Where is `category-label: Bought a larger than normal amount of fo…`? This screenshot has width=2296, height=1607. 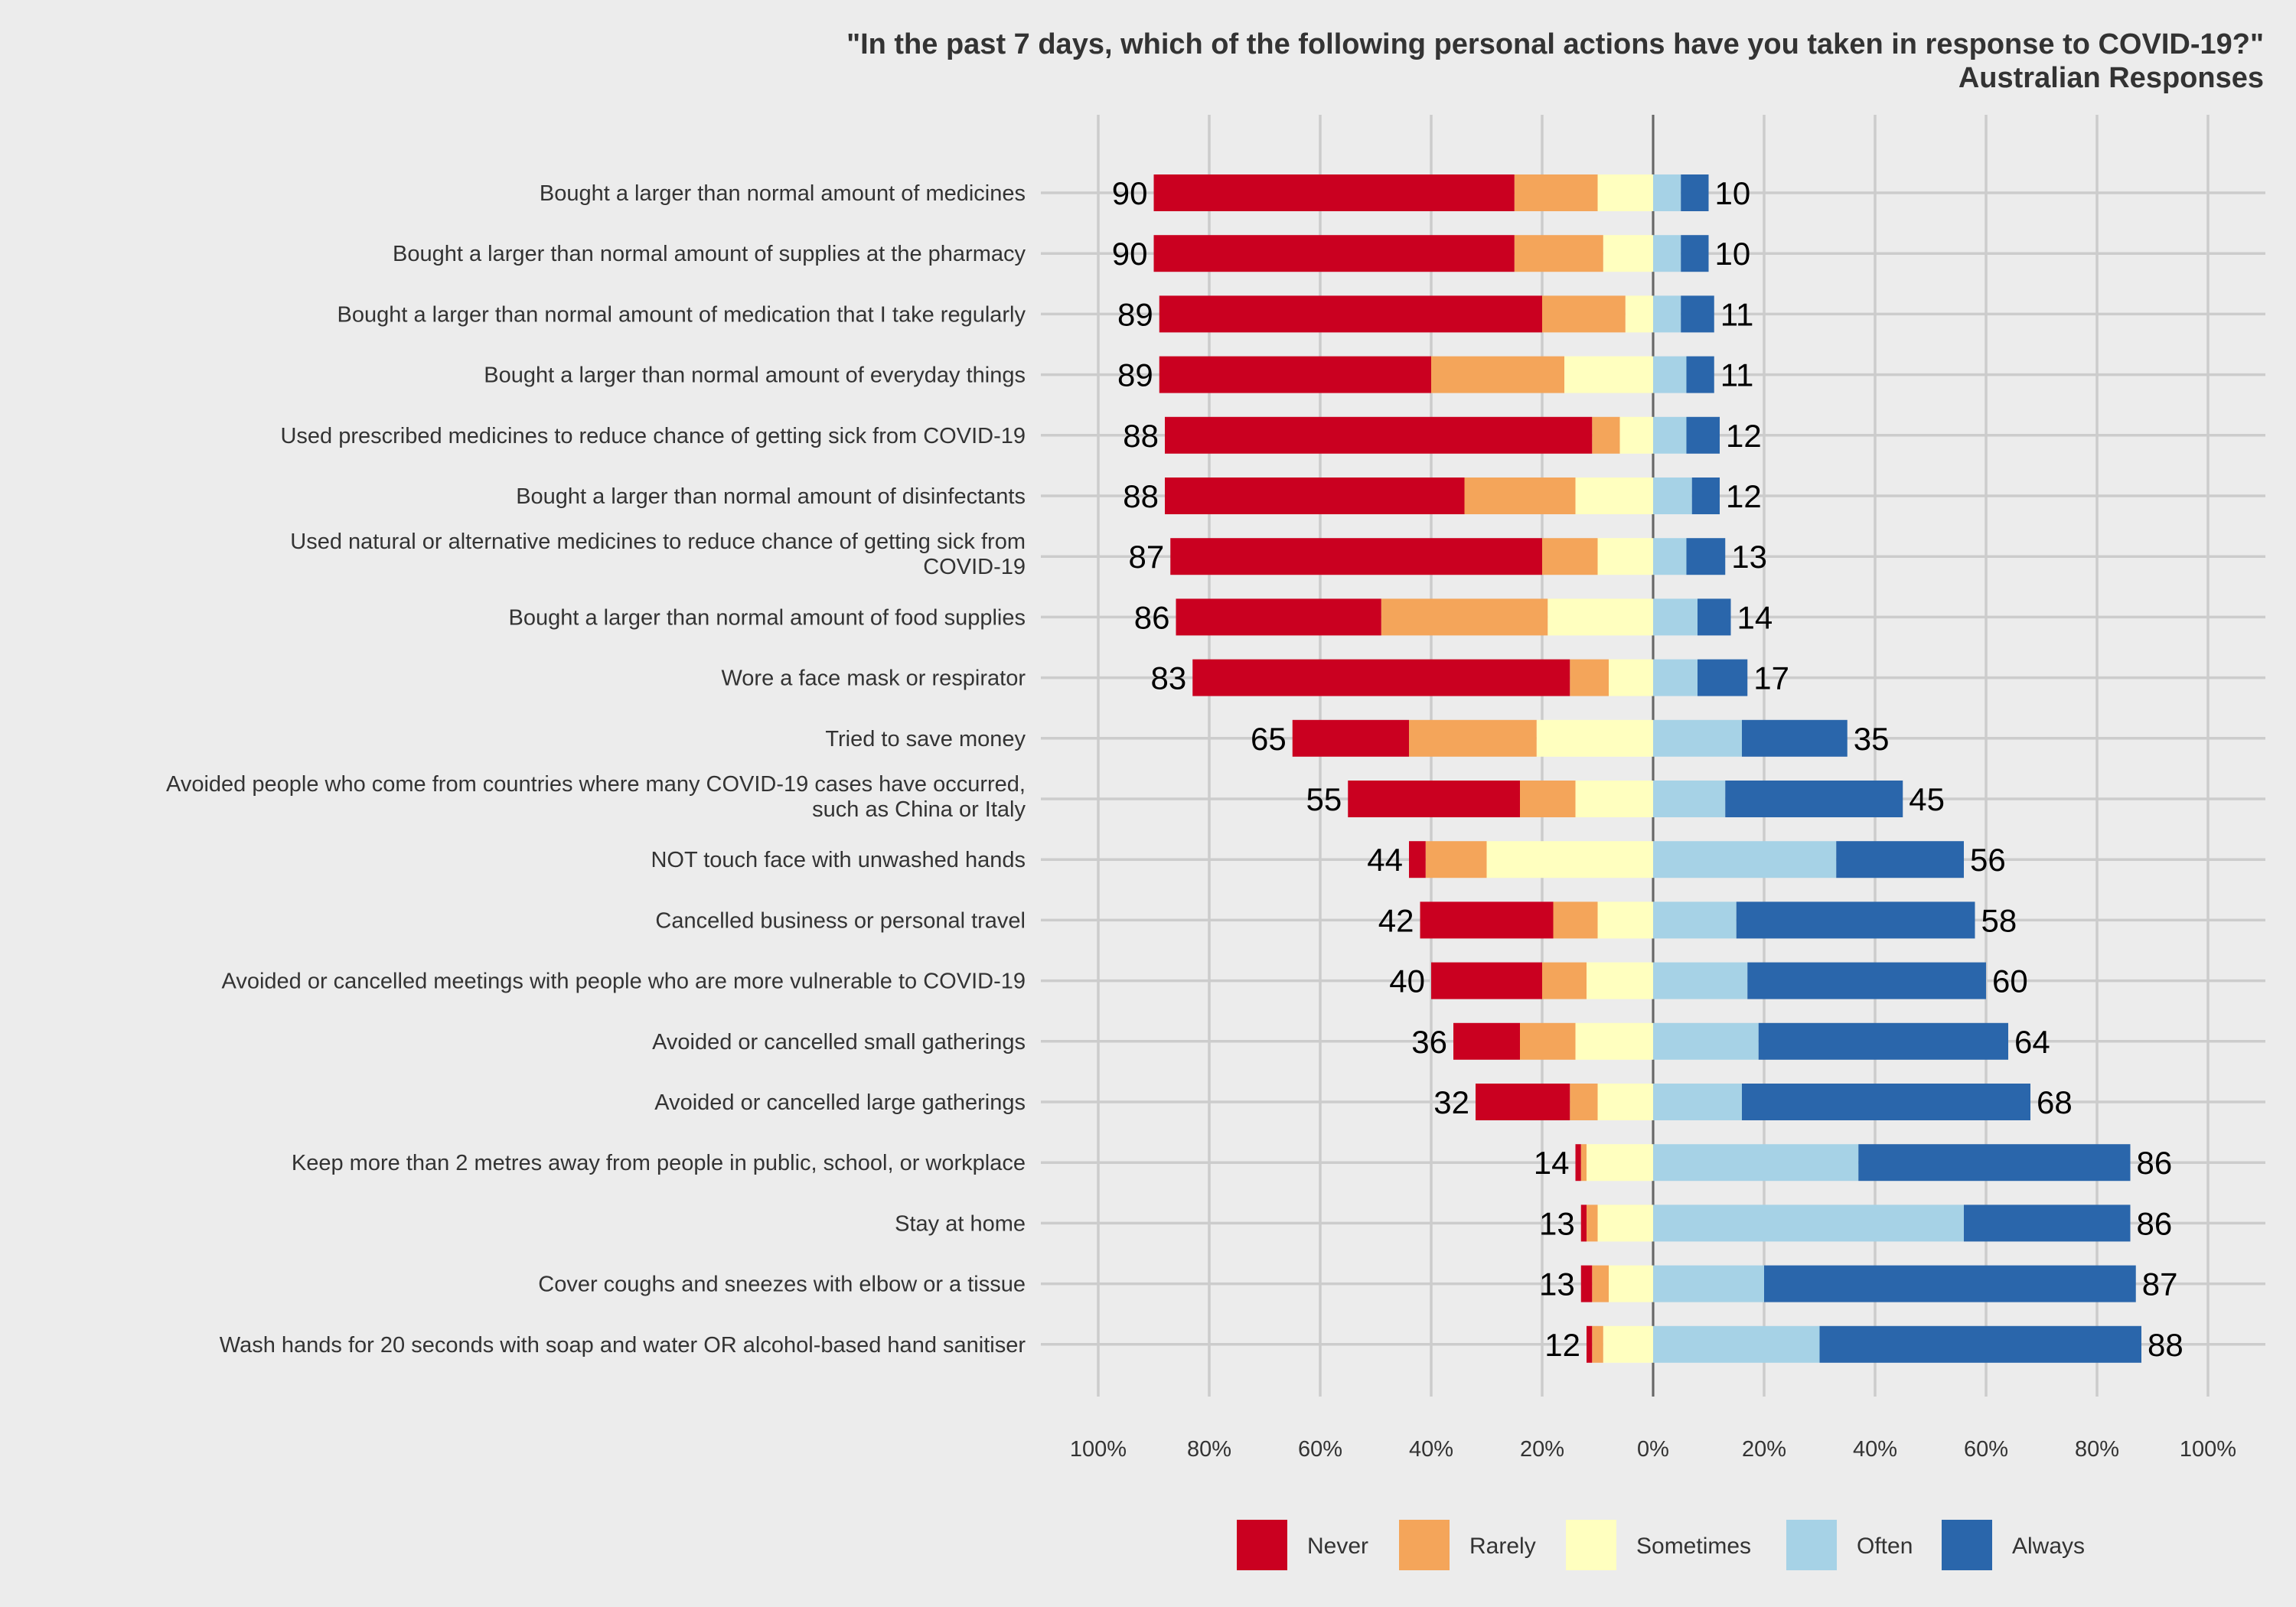
category-label: Bought a larger than normal amount of fo… is located at coordinates (767, 617).